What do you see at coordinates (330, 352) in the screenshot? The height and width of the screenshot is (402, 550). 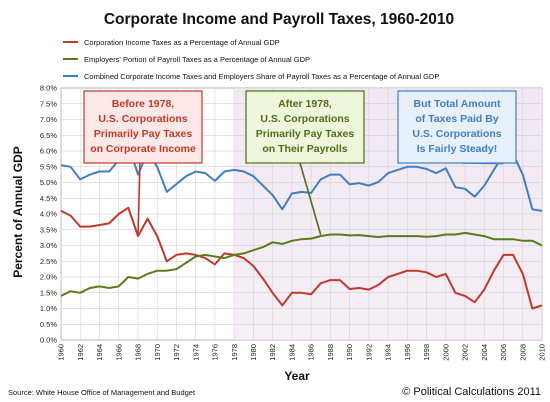 I see `x-tick-label: 1988` at bounding box center [330, 352].